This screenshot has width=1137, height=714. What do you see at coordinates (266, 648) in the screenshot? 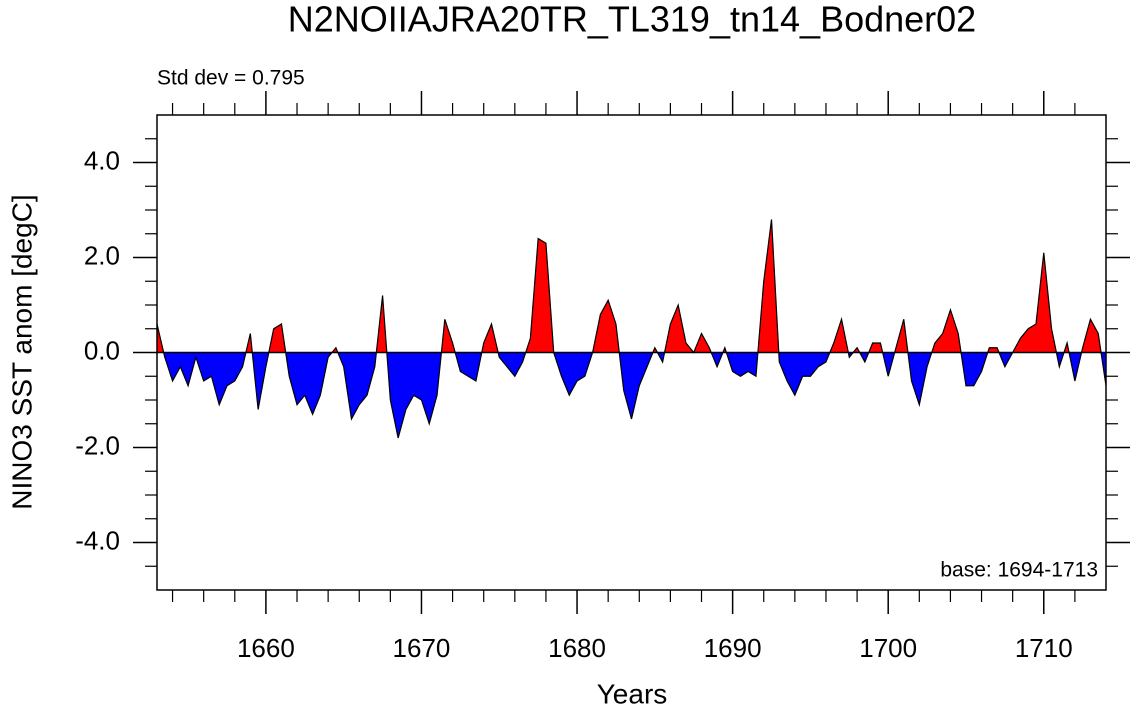
I see `x-tick-label: 1660` at bounding box center [266, 648].